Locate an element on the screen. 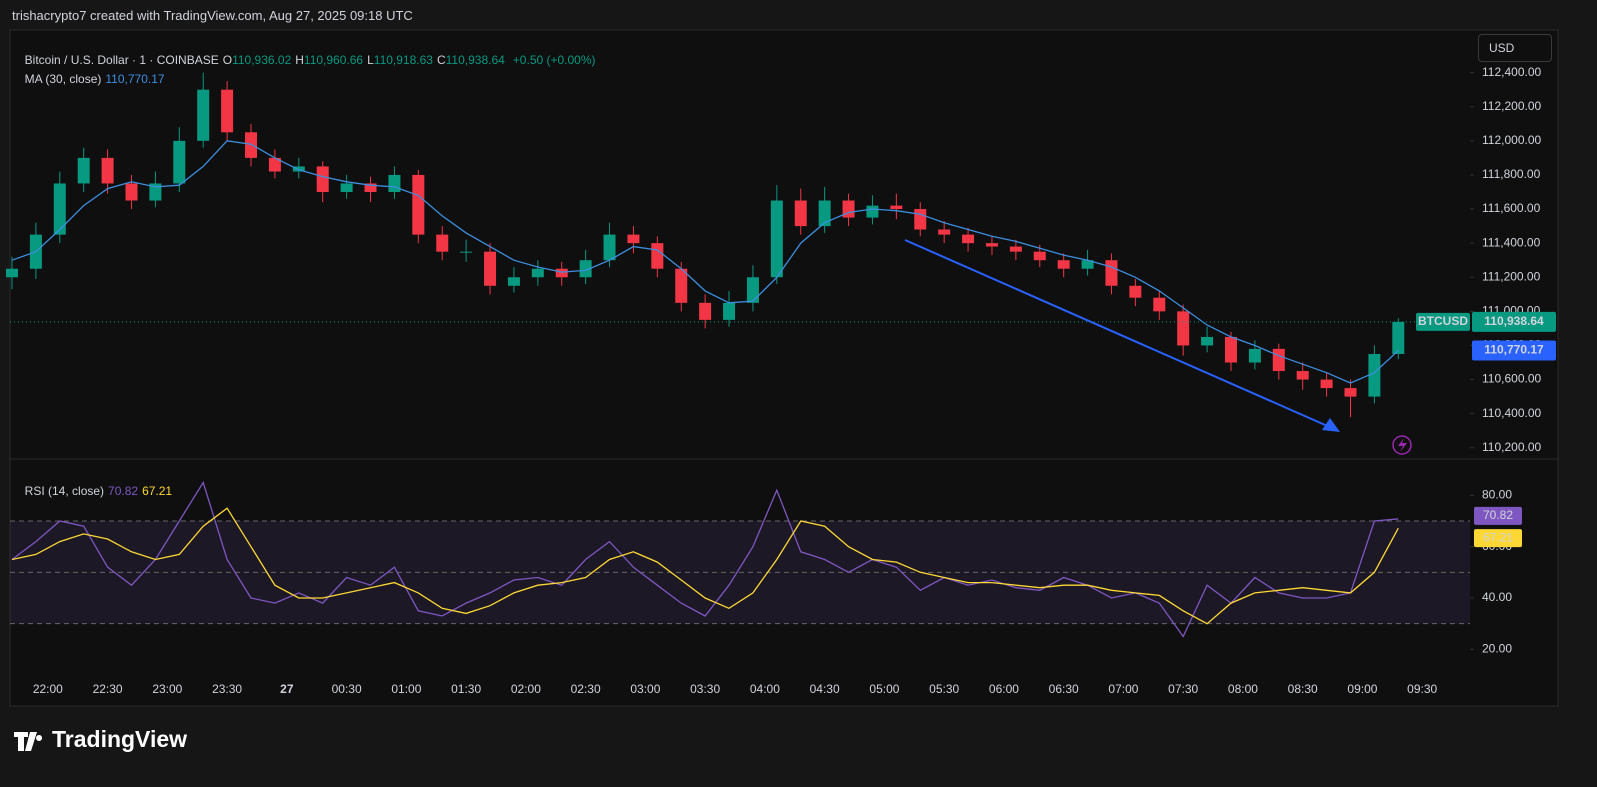  ma-value: 110,770.17 is located at coordinates (135, 79).